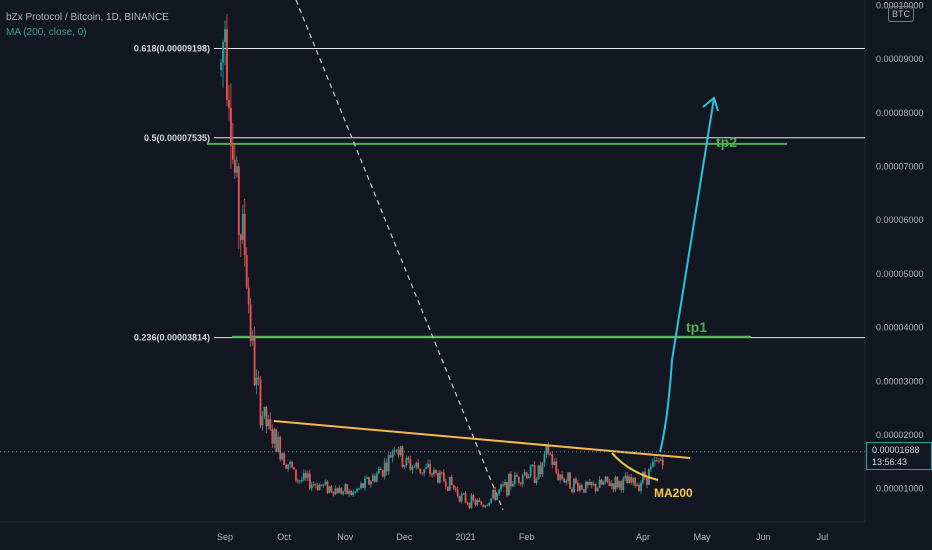 This screenshot has width=932, height=550. I want to click on projection-arrow-path, so click(687, 275).